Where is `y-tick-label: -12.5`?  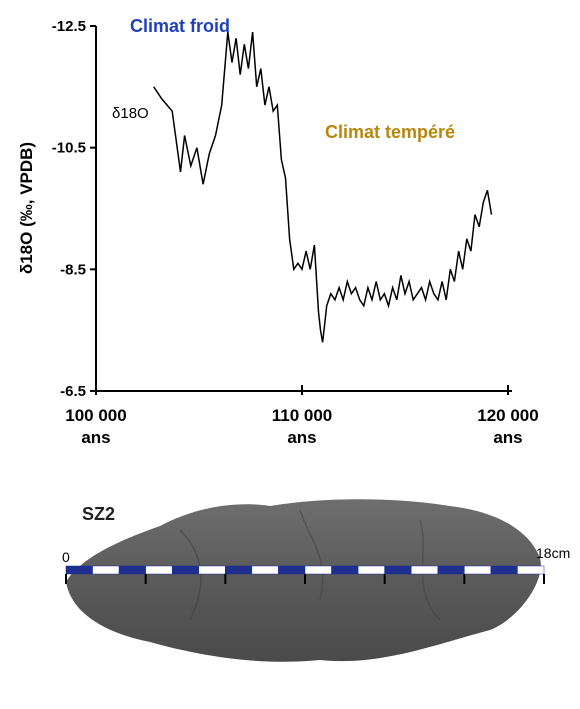
y-tick-label: -12.5 is located at coordinates (69, 26).